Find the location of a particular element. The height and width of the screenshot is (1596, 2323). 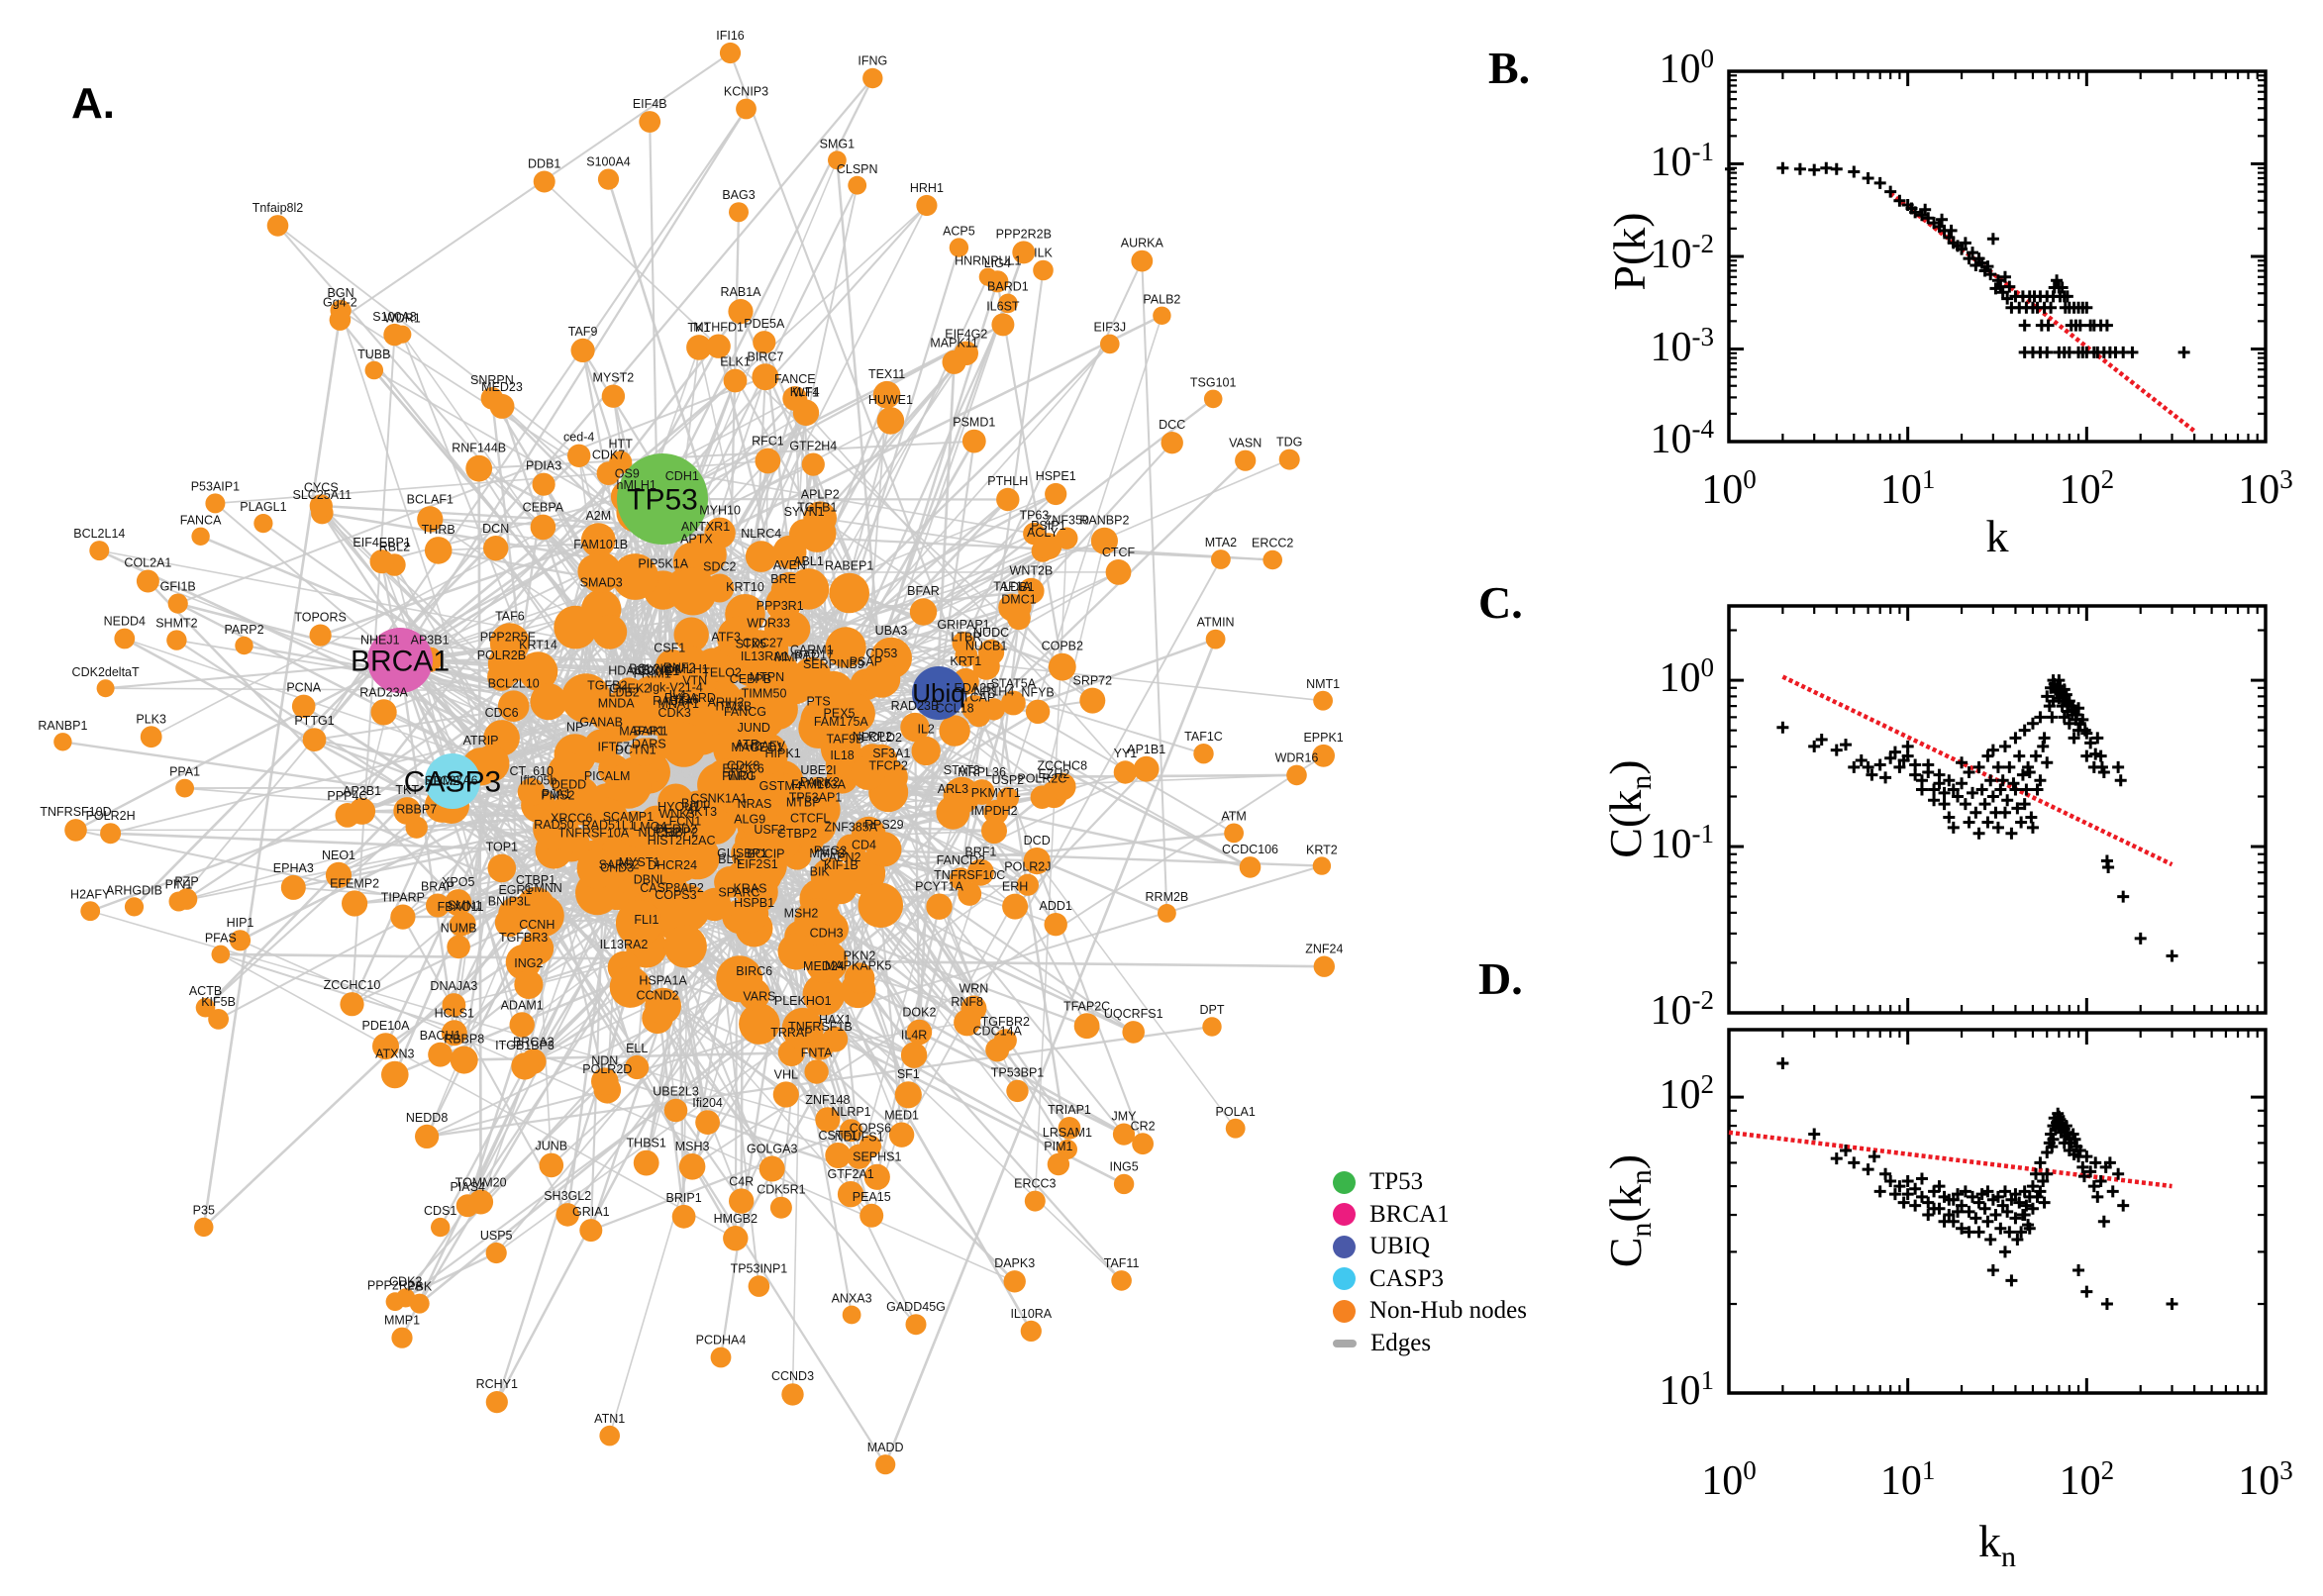

network-node-label: EIF4G2 is located at coordinates (966, 335).